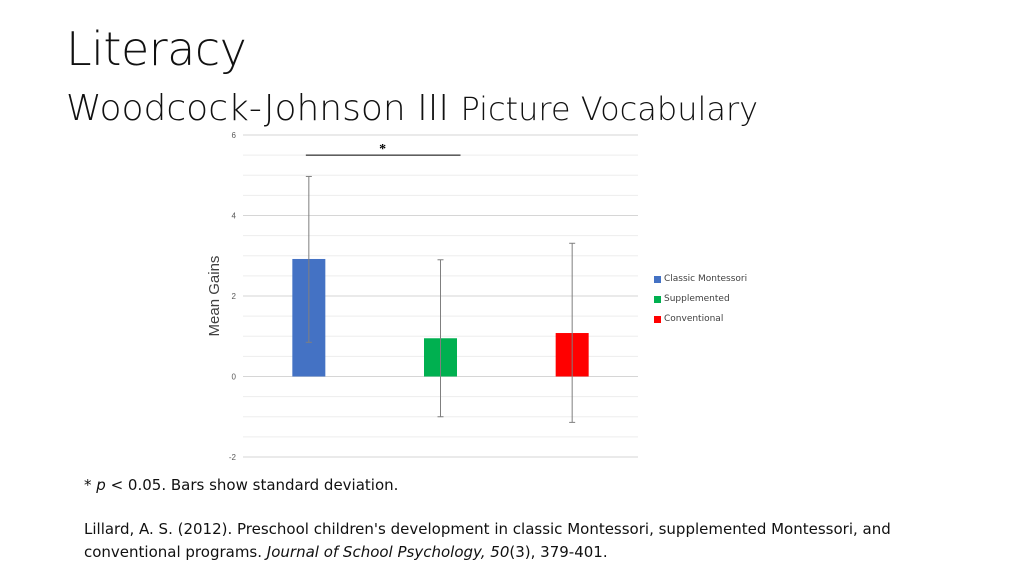 This screenshot has height=576, width=1024. I want to click on citation-issue-pages: (3), 379-401., so click(558, 552).